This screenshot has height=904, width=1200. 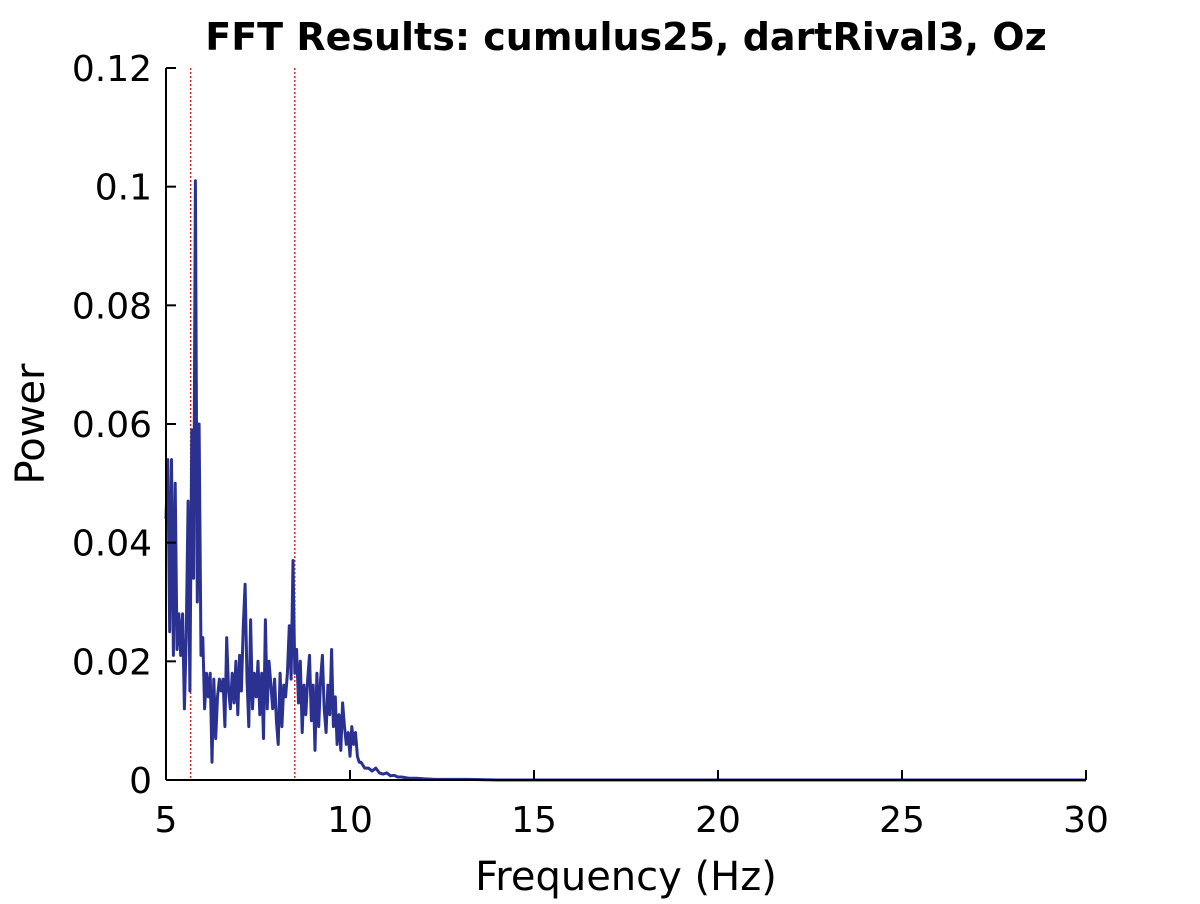 I want to click on y-tick-label: 0.08, so click(x=112, y=306).